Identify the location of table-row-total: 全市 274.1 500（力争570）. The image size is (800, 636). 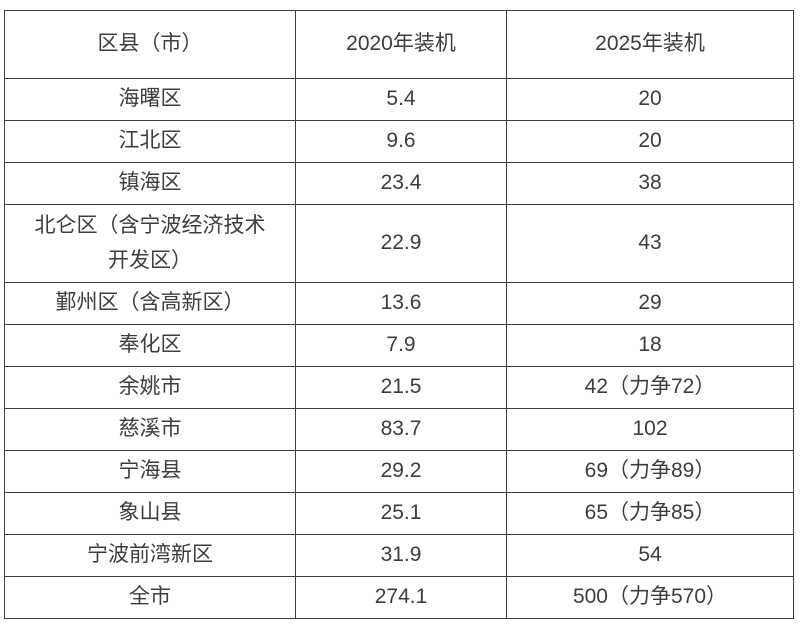
(399, 597).